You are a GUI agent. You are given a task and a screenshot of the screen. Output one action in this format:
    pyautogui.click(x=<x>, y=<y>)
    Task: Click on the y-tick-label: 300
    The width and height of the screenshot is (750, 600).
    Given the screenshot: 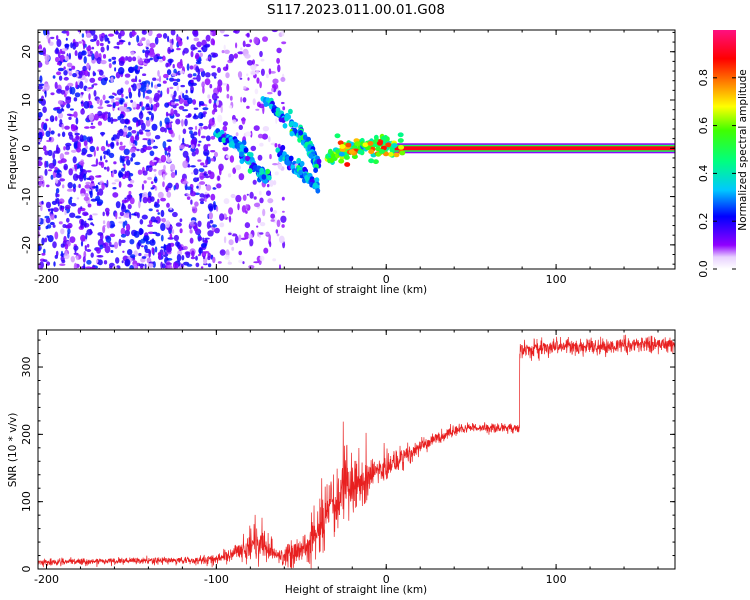 What is the action you would take?
    pyautogui.click(x=26, y=367)
    